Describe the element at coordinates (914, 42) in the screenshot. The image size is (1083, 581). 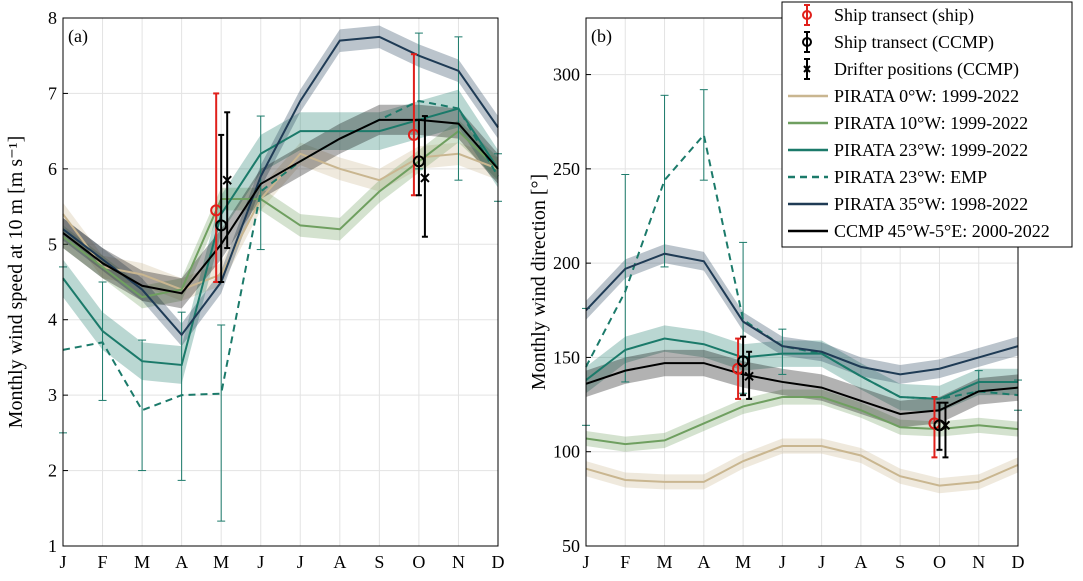
I see `legend-label: Ship transect (CCMP)` at that location.